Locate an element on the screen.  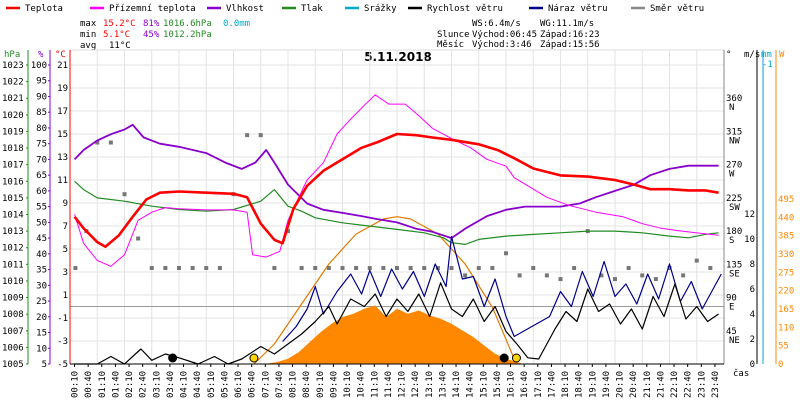
hpa-tick-label: 1016 is located at coordinates (13, 182).